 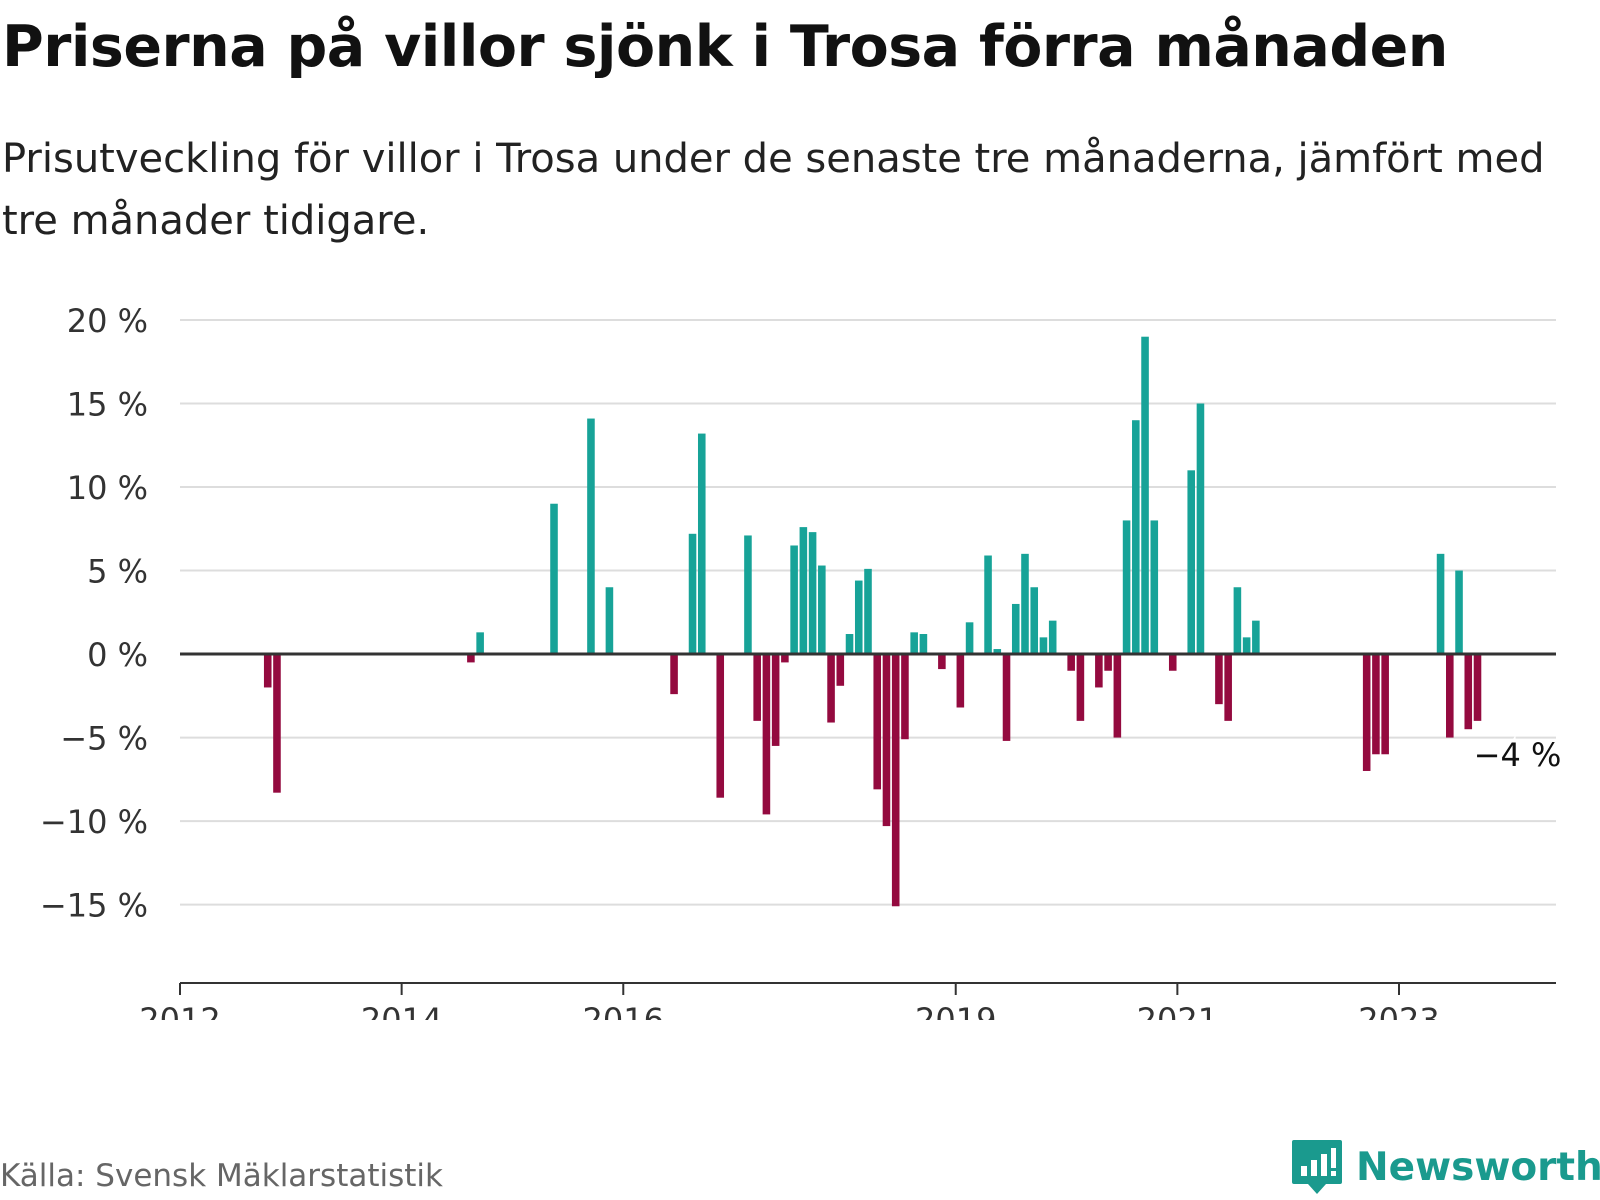 I want to click on annotations: −4 %, so click(x=1518, y=755).